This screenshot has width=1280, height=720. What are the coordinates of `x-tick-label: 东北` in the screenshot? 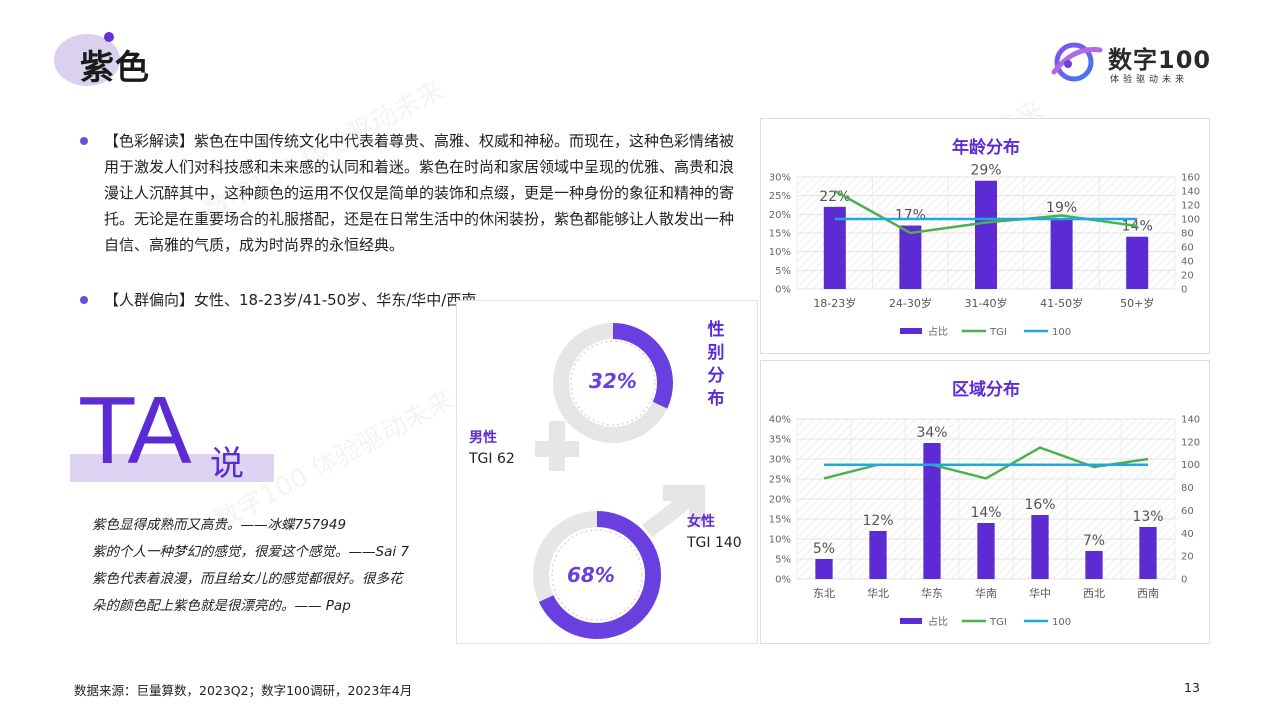 It's located at (824, 593).